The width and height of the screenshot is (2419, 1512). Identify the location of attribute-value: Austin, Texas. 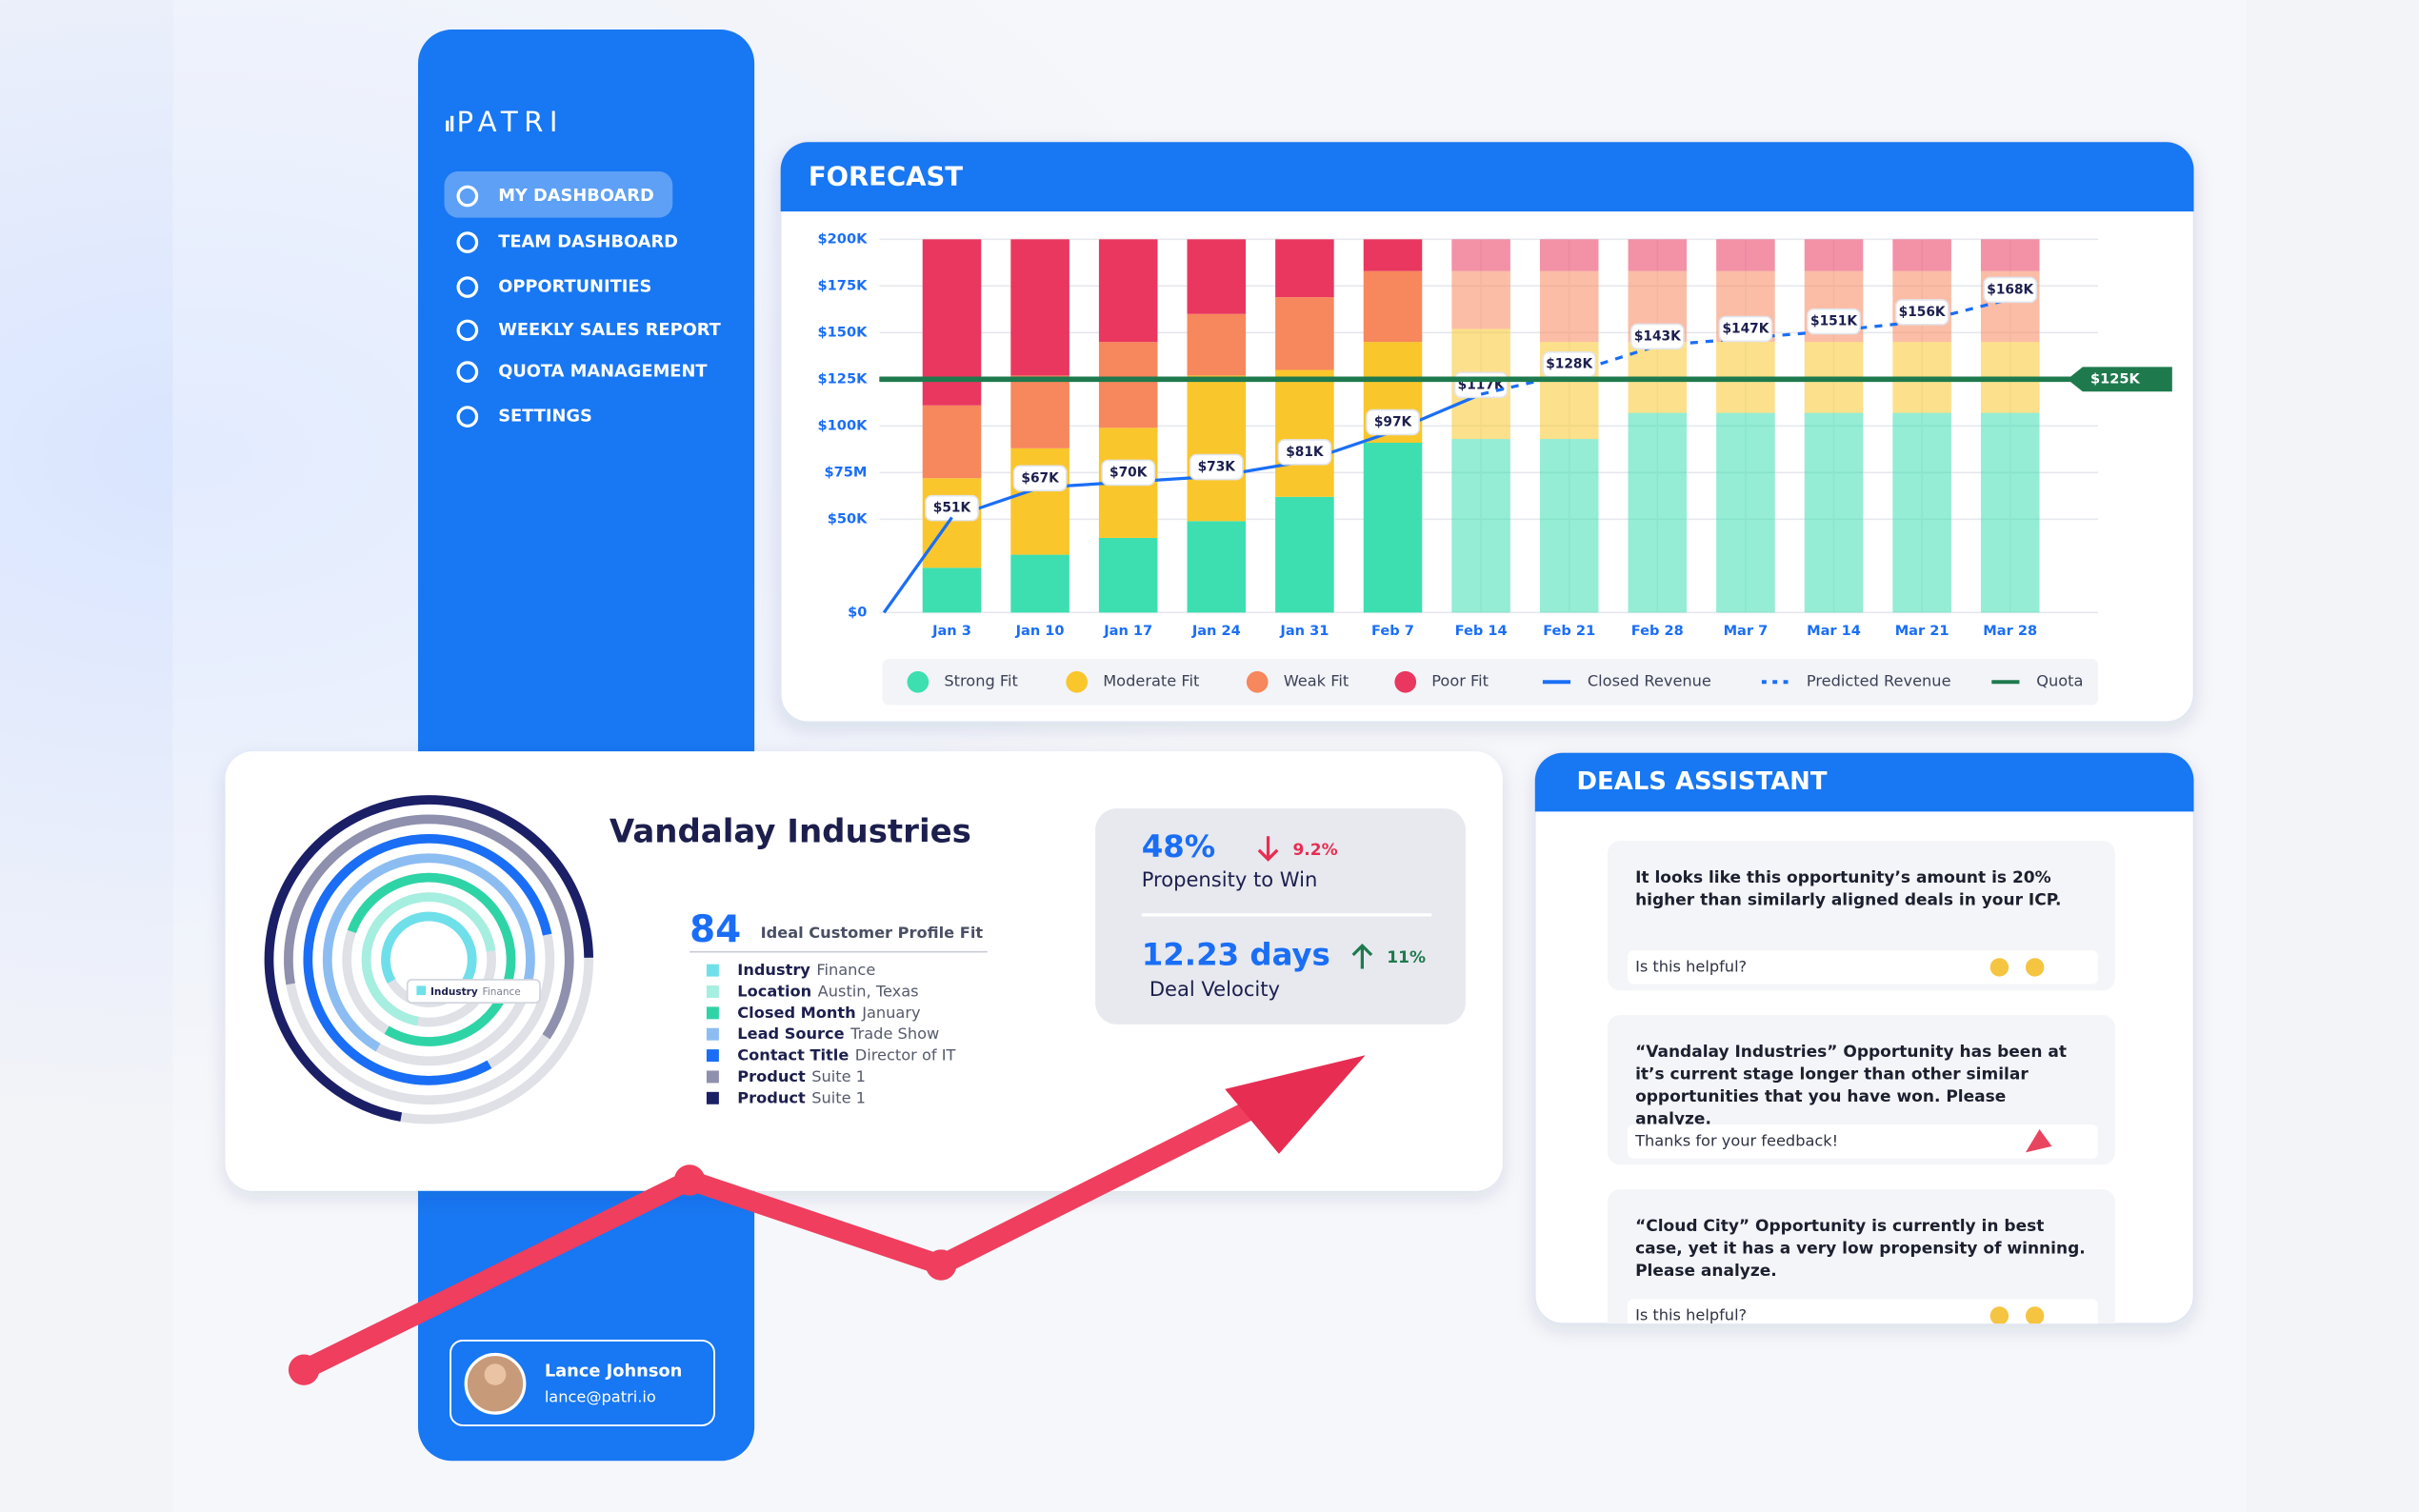
(868, 991).